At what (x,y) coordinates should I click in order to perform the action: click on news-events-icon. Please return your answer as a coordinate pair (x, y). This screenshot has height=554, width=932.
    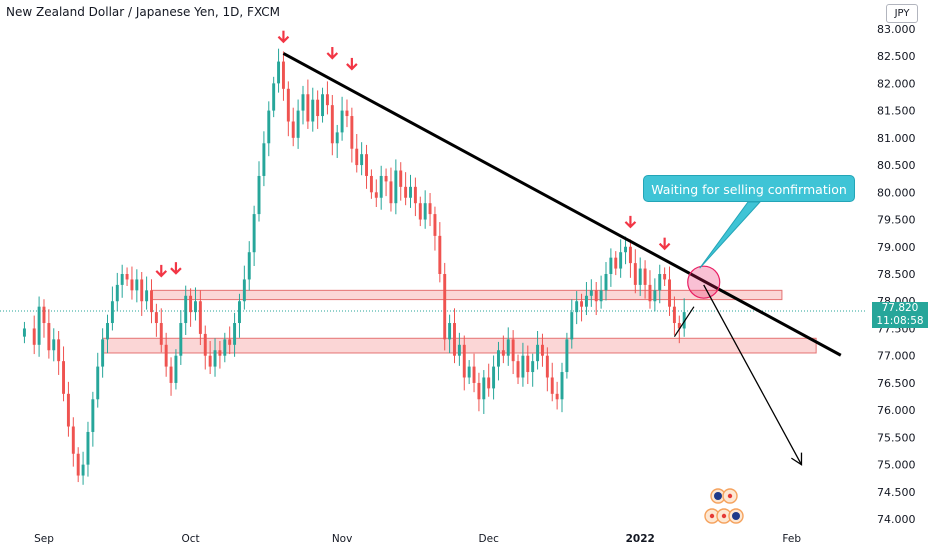
    Looking at the image, I should click on (727, 507).